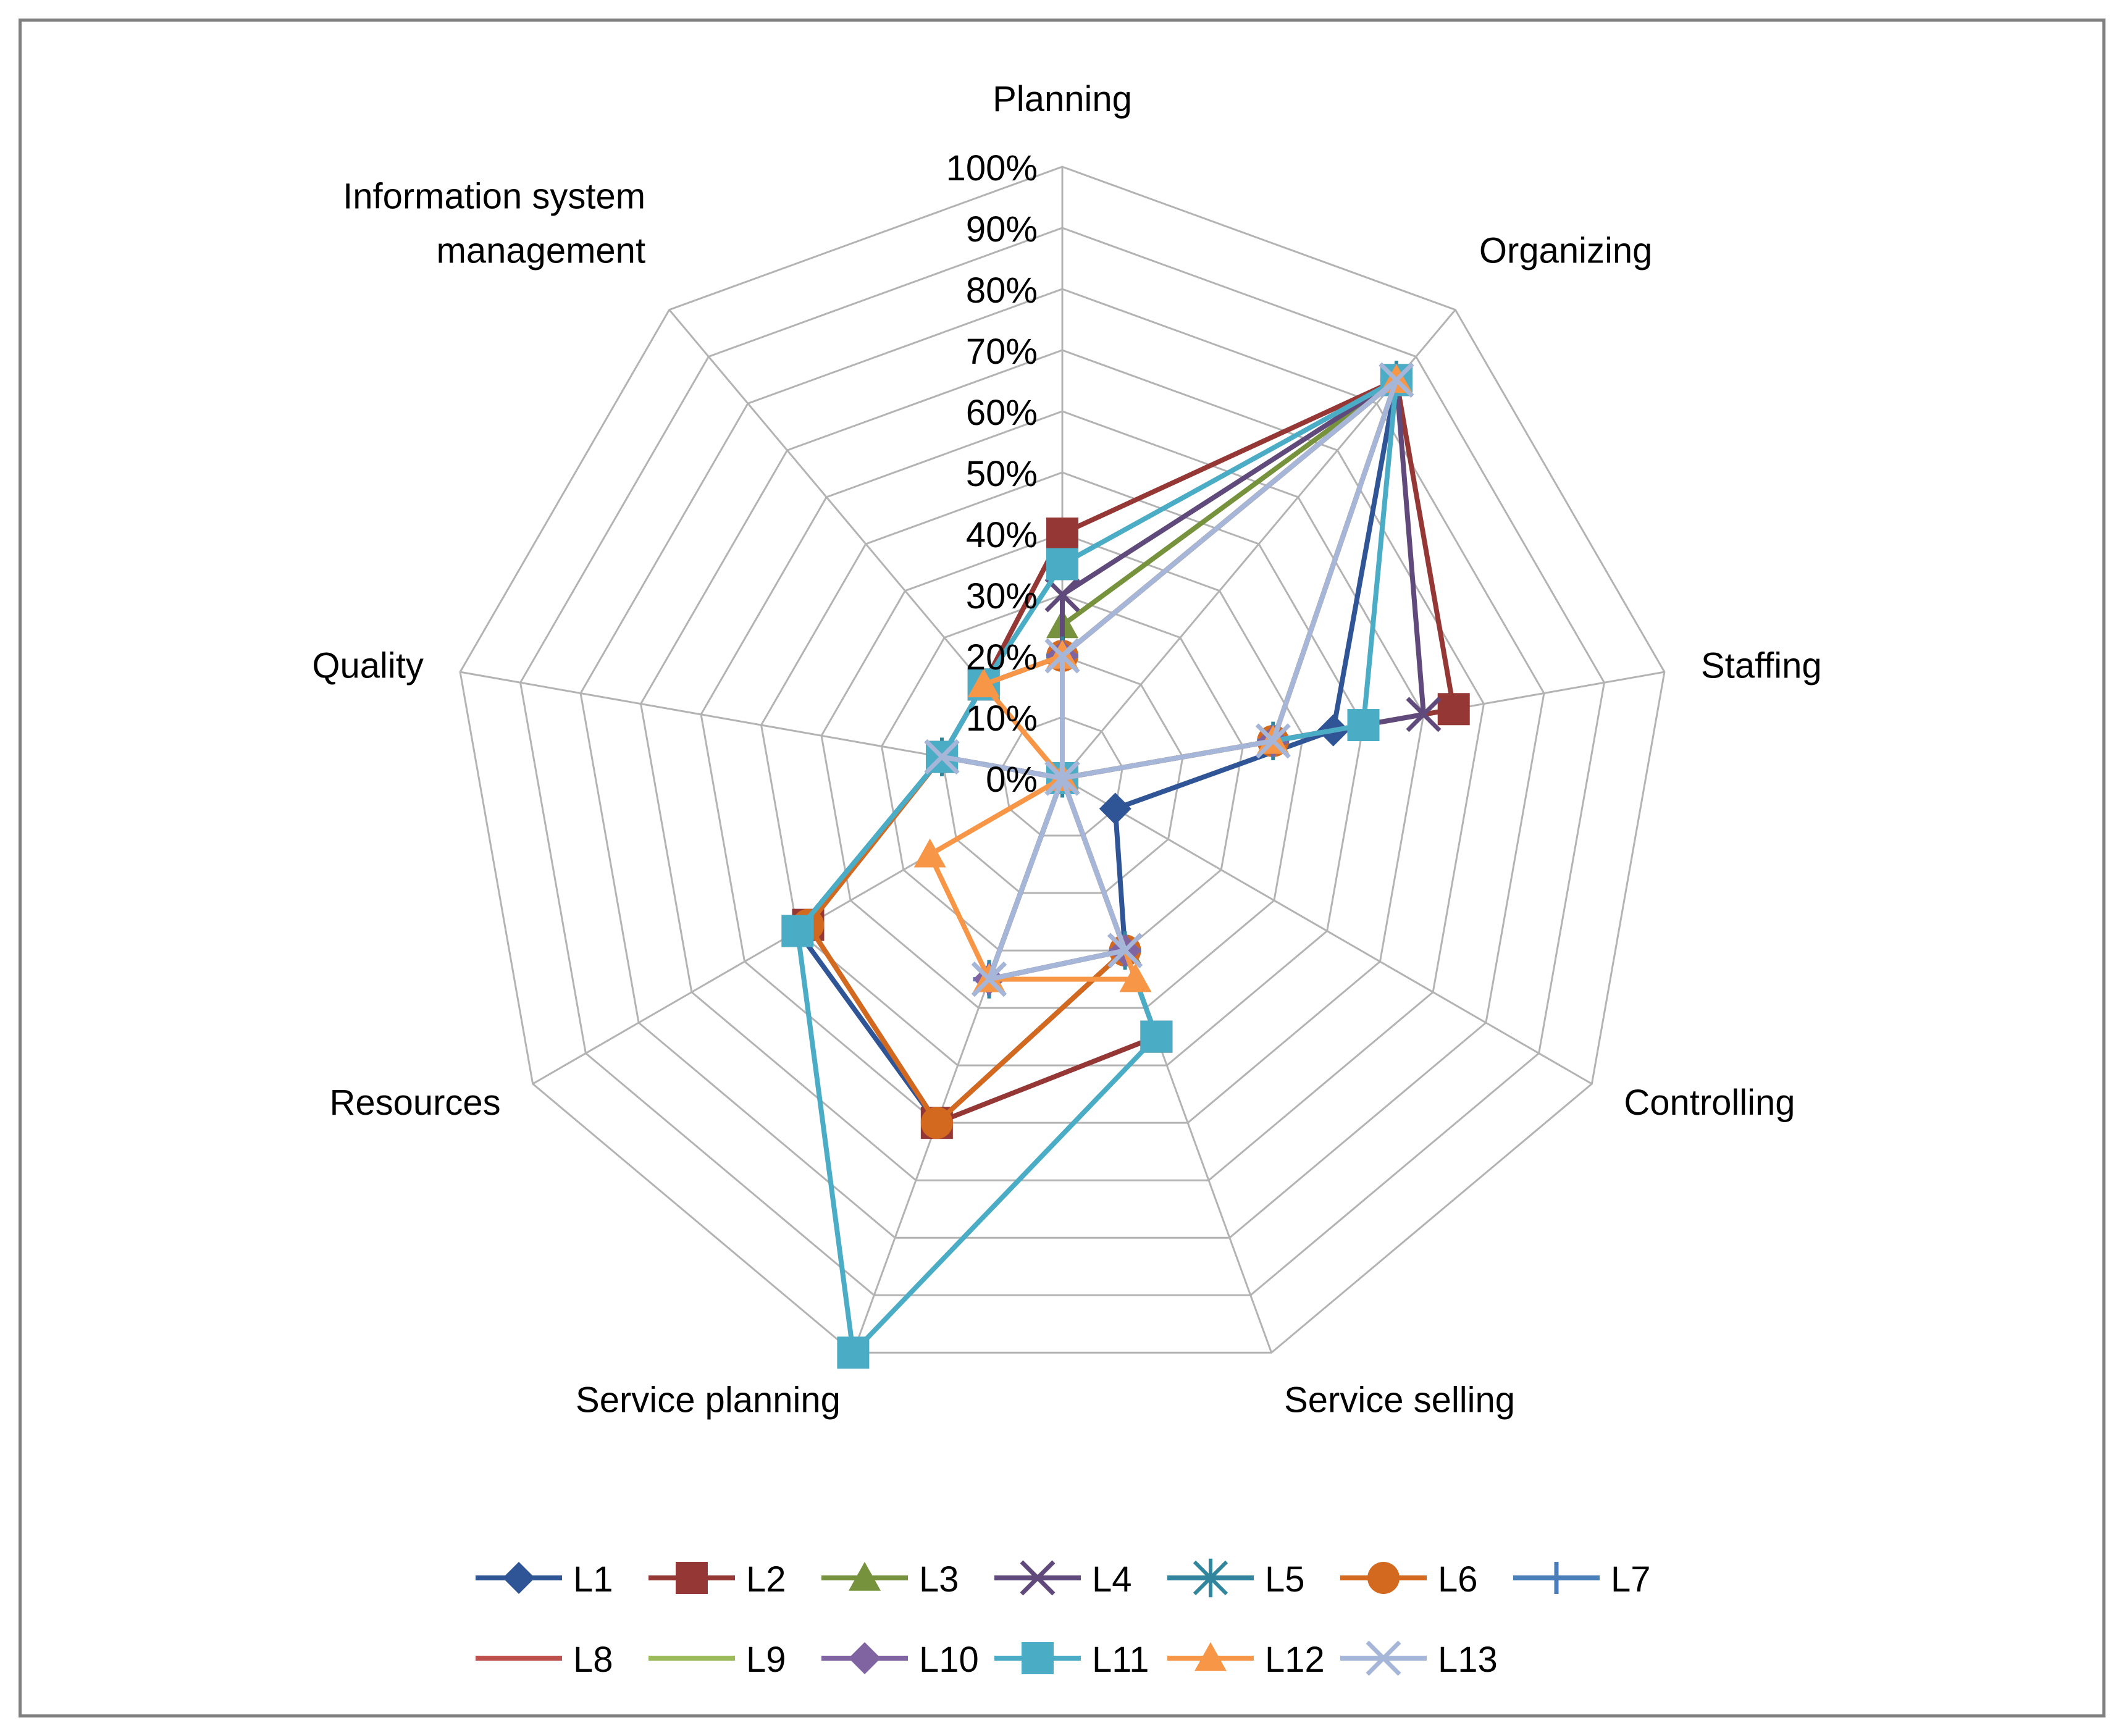 The width and height of the screenshot is (2124, 1736). What do you see at coordinates (1468, 1660) in the screenshot?
I see `legend-label: L13` at bounding box center [1468, 1660].